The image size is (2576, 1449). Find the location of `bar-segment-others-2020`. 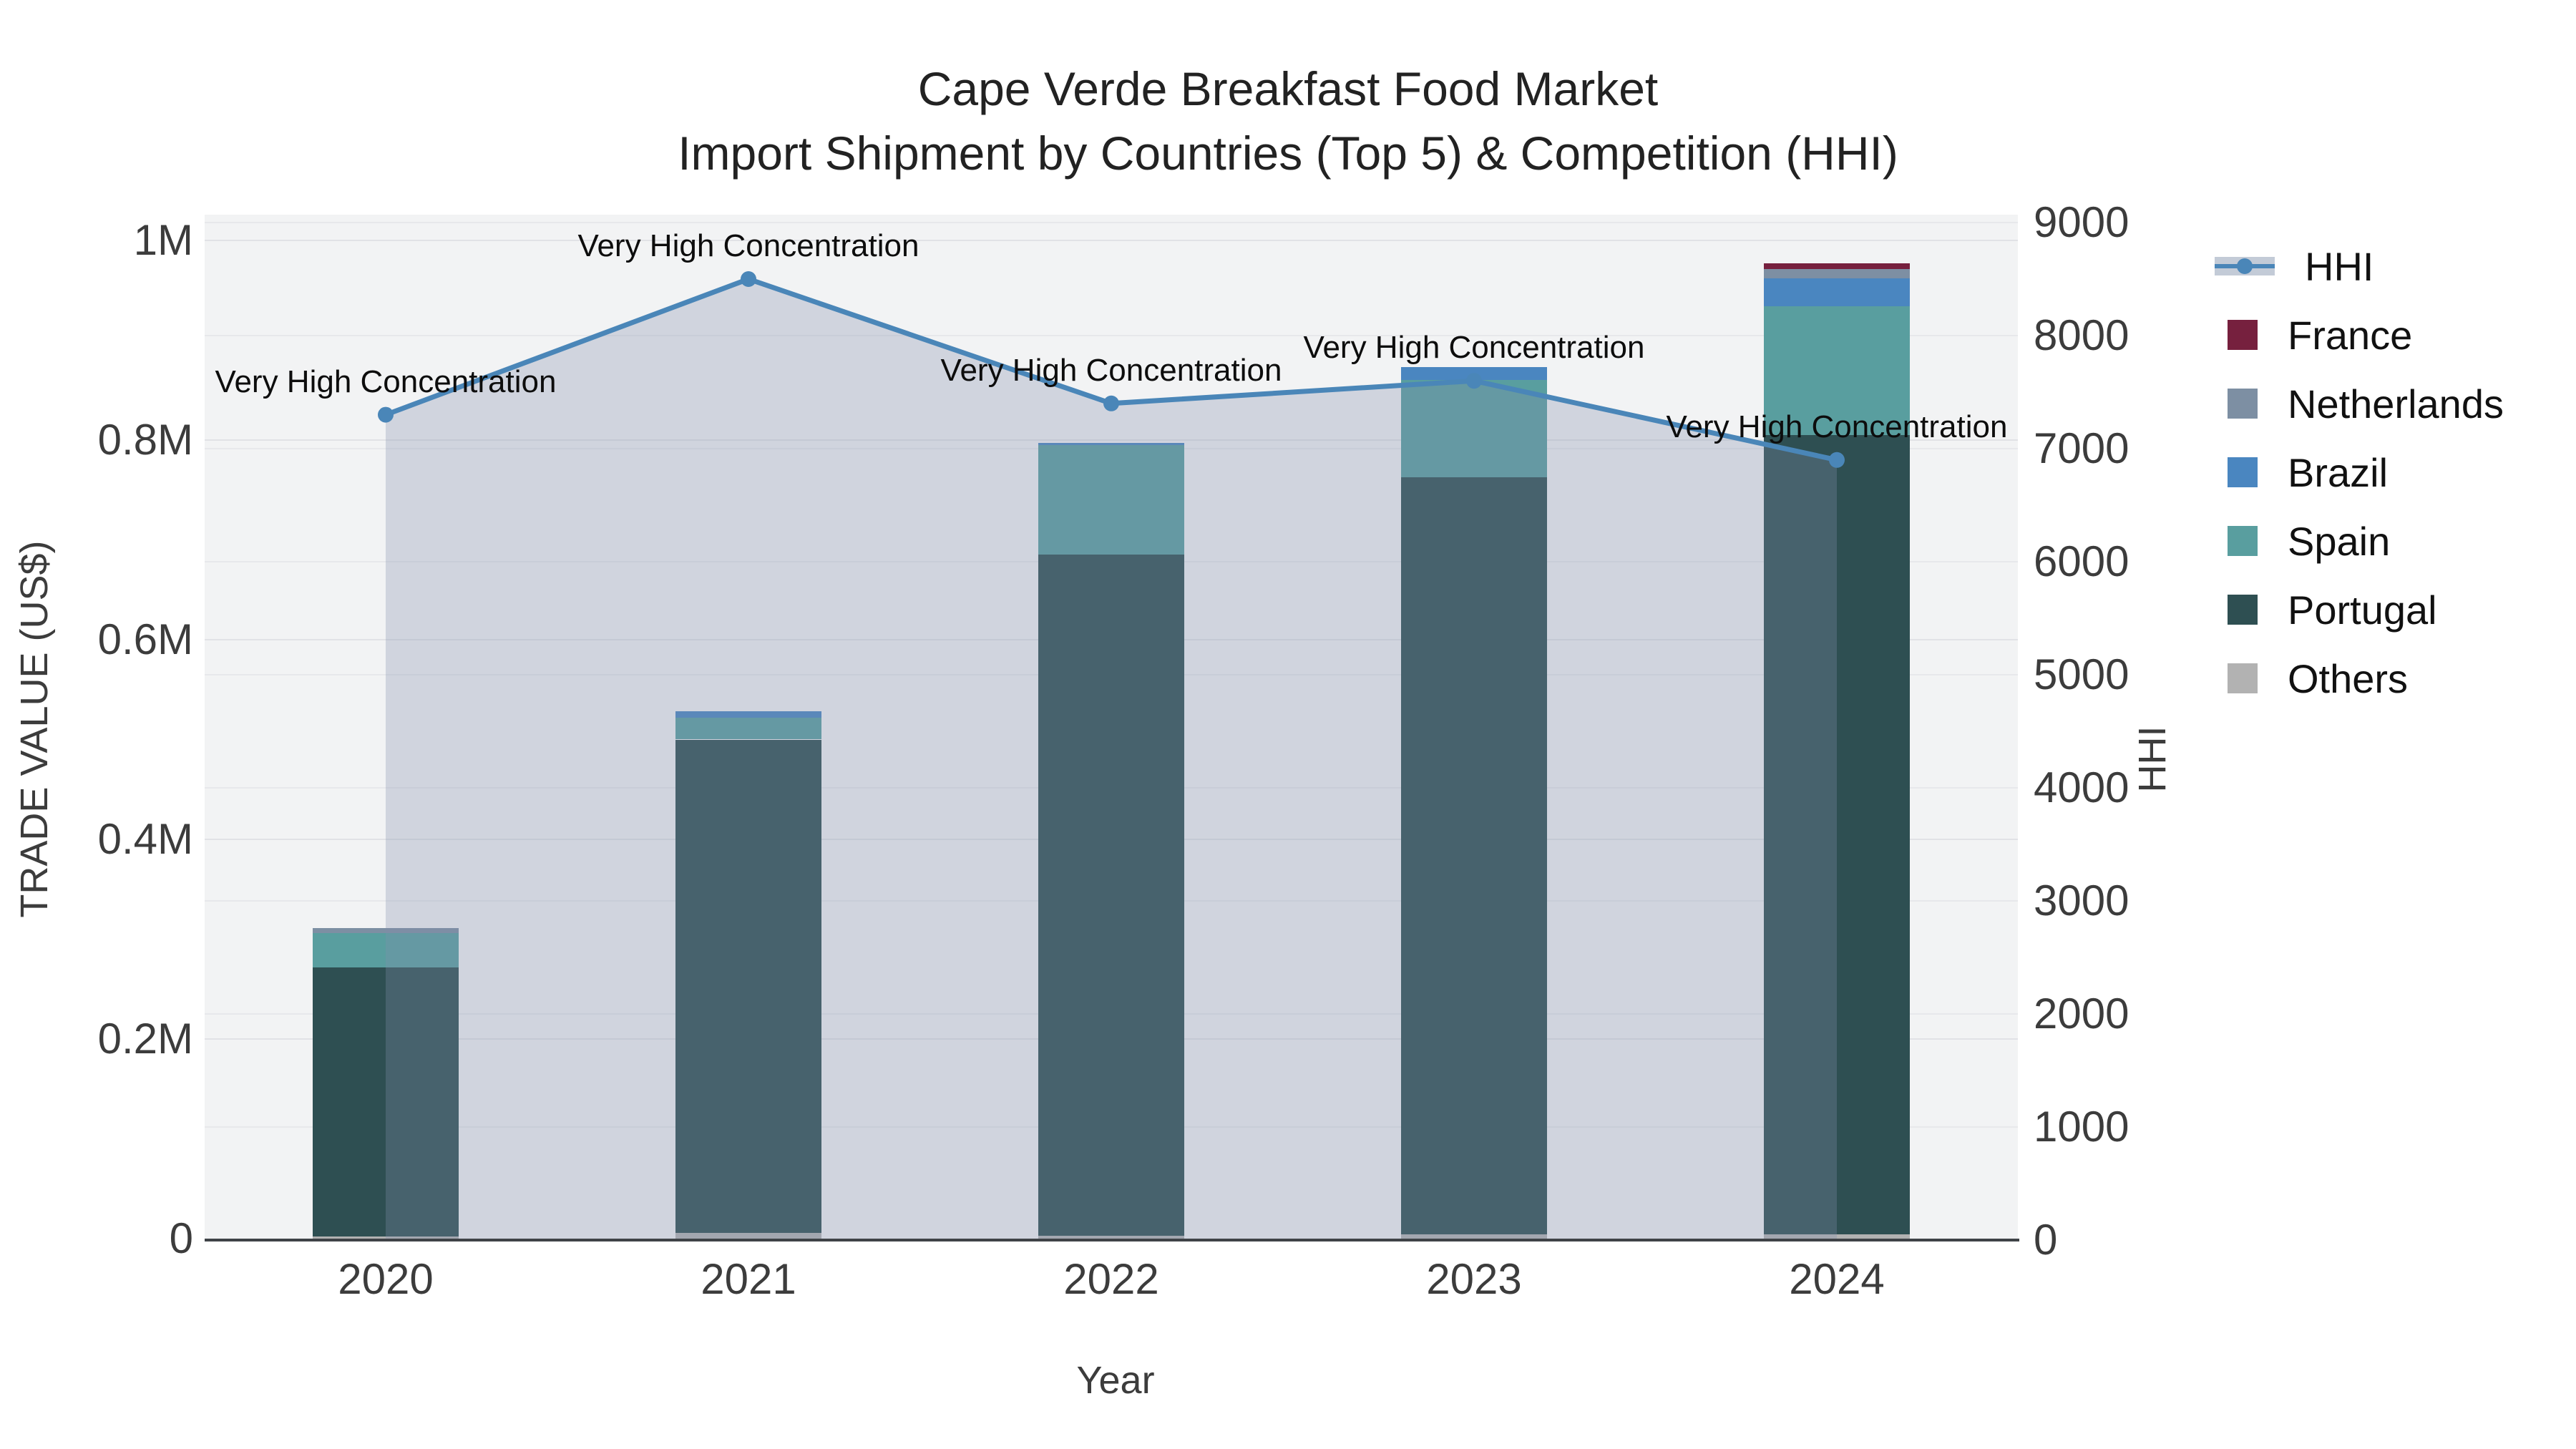

bar-segment-others-2020 is located at coordinates (386, 1237).